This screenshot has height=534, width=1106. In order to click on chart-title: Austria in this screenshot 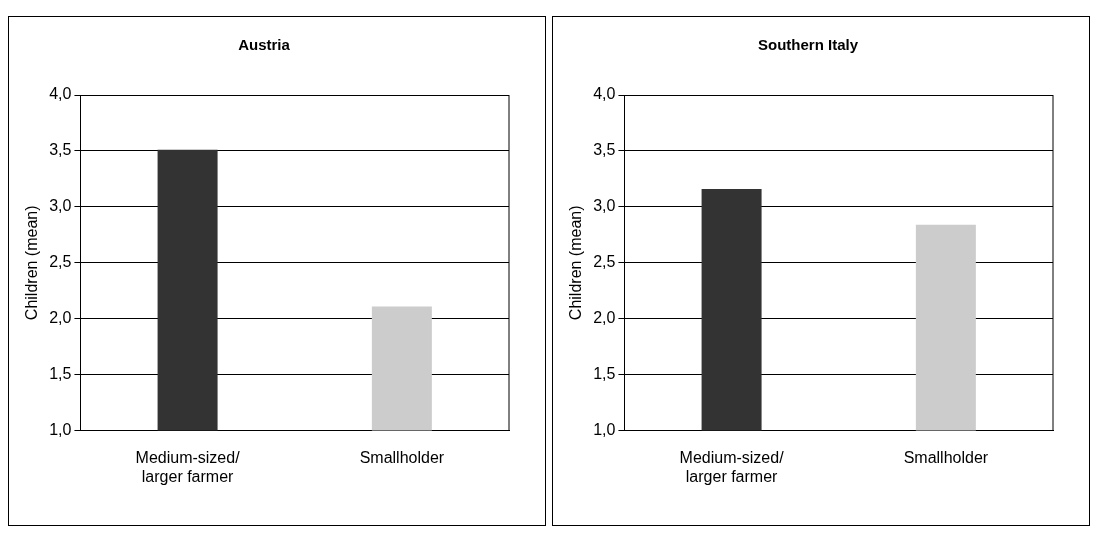, I will do `click(264, 45)`.